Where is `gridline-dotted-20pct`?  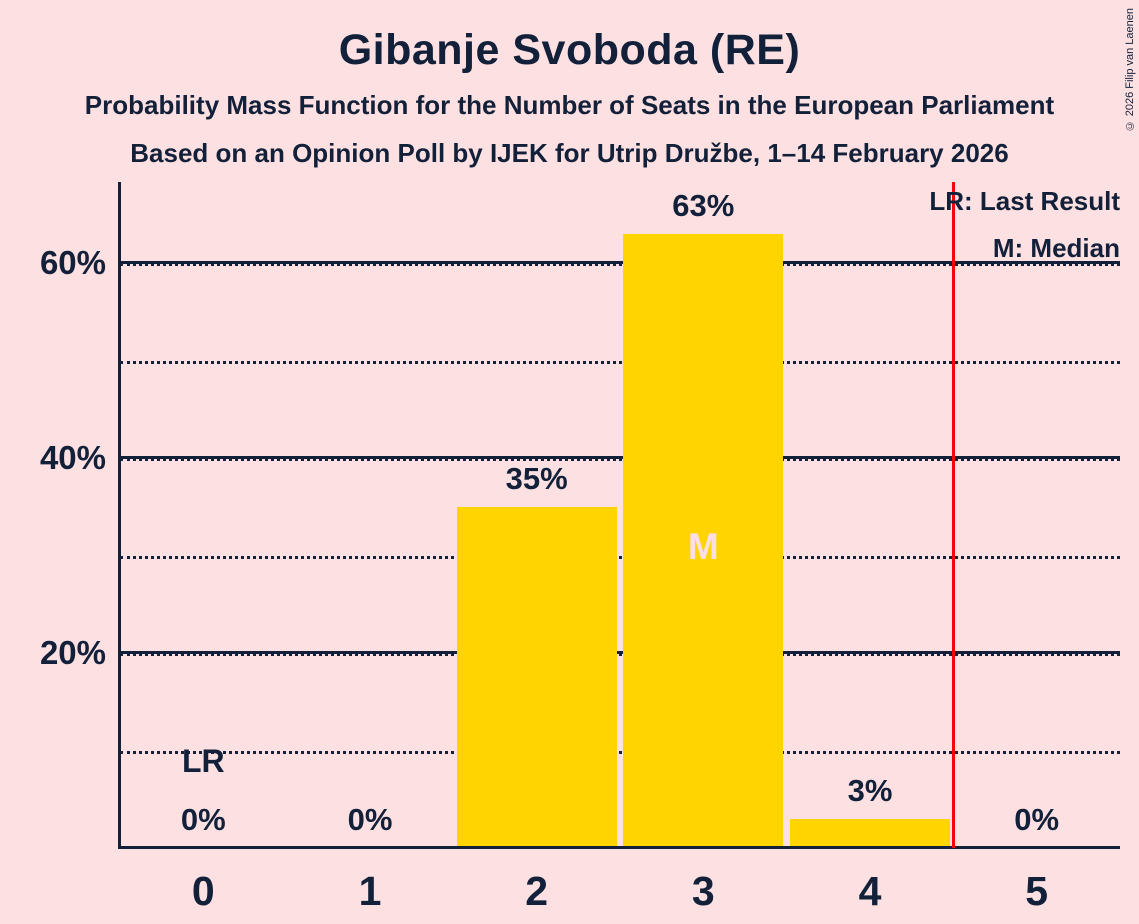
gridline-dotted-20pct is located at coordinates (620, 654).